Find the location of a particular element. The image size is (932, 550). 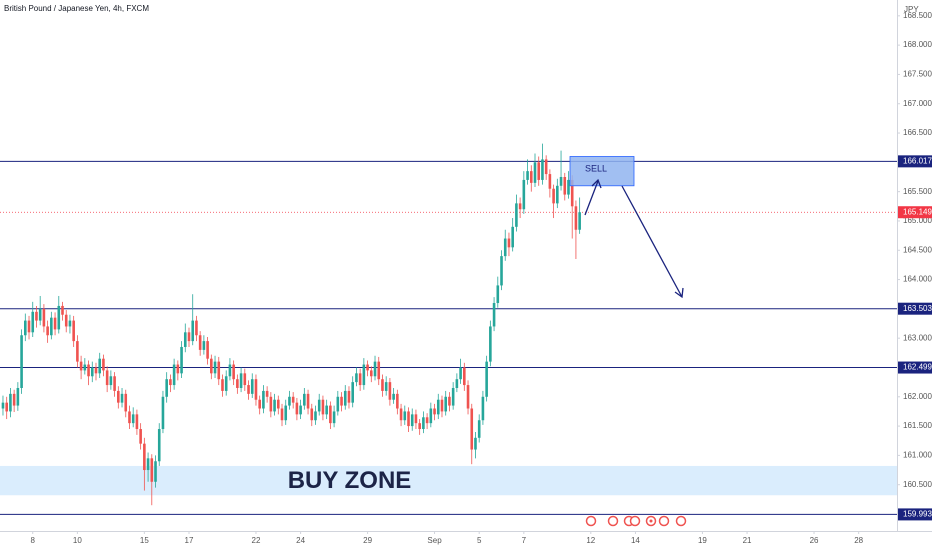

x-tick-label: 10 is located at coordinates (77, 540).